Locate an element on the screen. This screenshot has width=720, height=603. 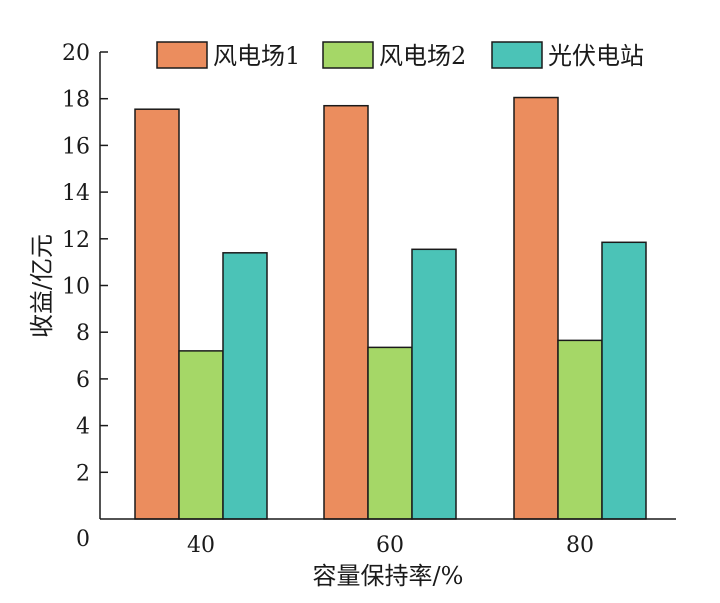
y-tick-label: 2 is located at coordinates (83, 473).